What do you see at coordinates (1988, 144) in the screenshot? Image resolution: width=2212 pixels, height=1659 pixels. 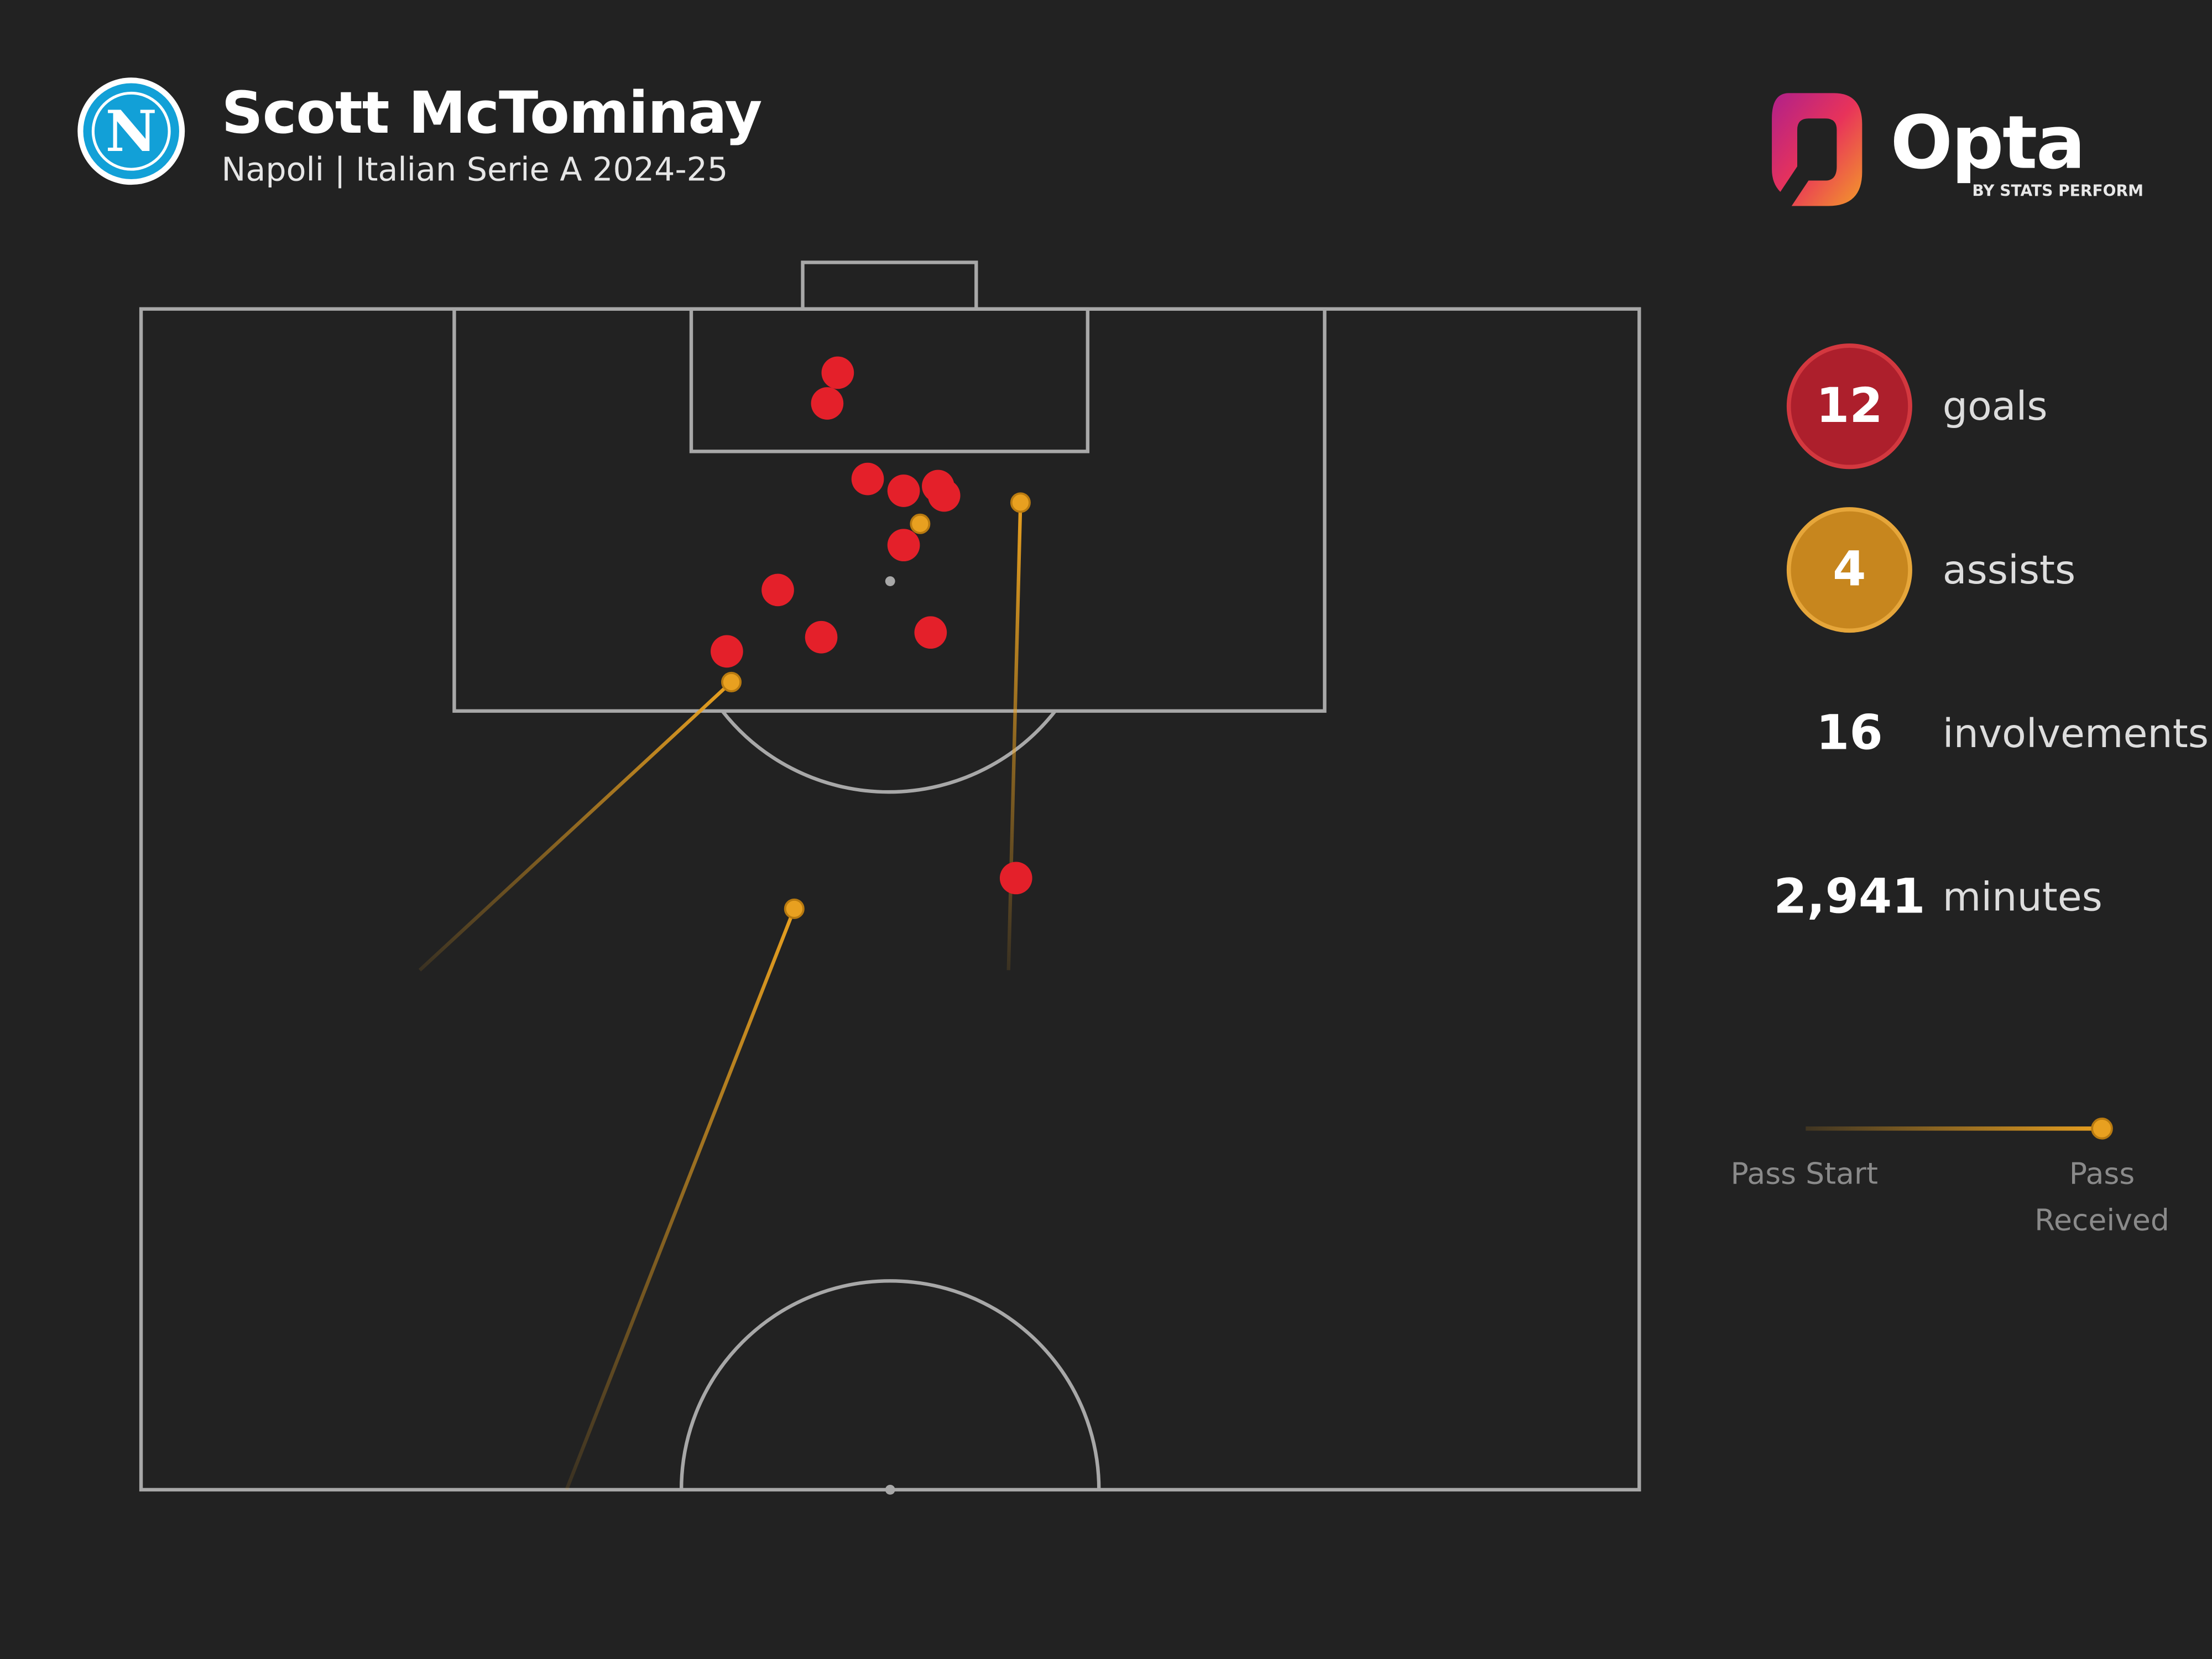 I see `logo-name: Opta` at bounding box center [1988, 144].